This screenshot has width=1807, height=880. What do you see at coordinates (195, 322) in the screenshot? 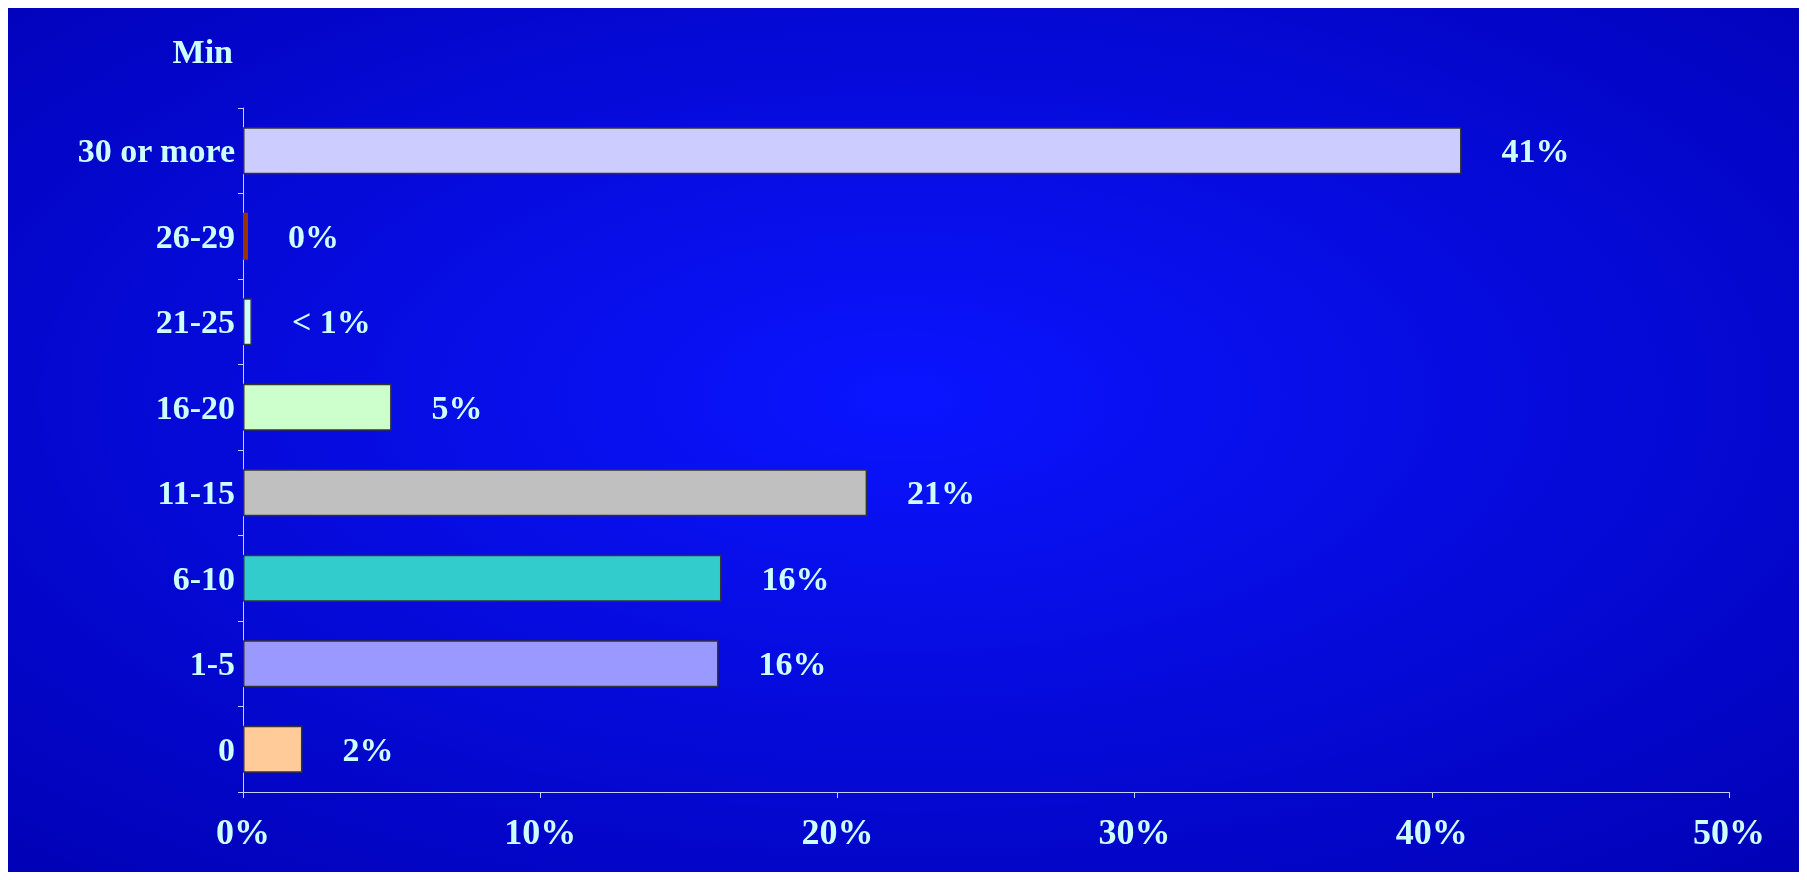
I see `y-tick-label: 21-25` at bounding box center [195, 322].